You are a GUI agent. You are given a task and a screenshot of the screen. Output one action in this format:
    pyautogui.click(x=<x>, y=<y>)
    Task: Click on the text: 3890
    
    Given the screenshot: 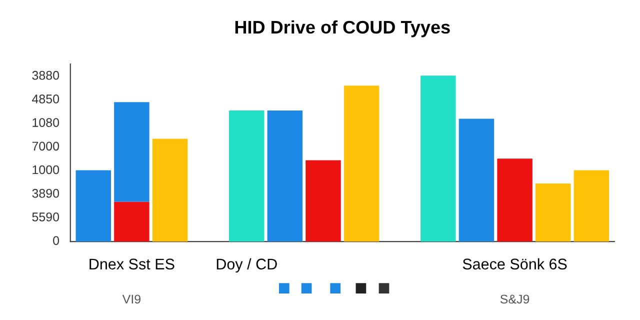 What is the action you would take?
    pyautogui.click(x=46, y=193)
    